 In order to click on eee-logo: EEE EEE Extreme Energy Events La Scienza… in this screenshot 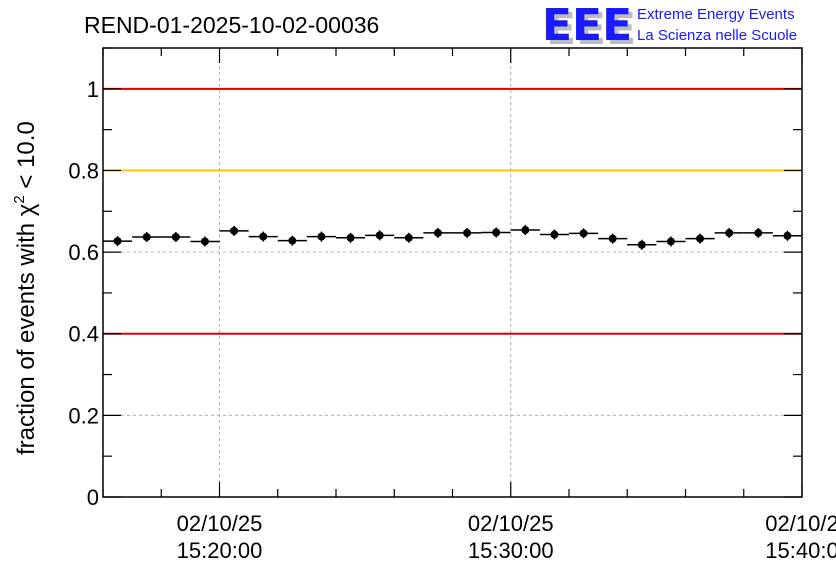, I will do `click(669, 27)`.